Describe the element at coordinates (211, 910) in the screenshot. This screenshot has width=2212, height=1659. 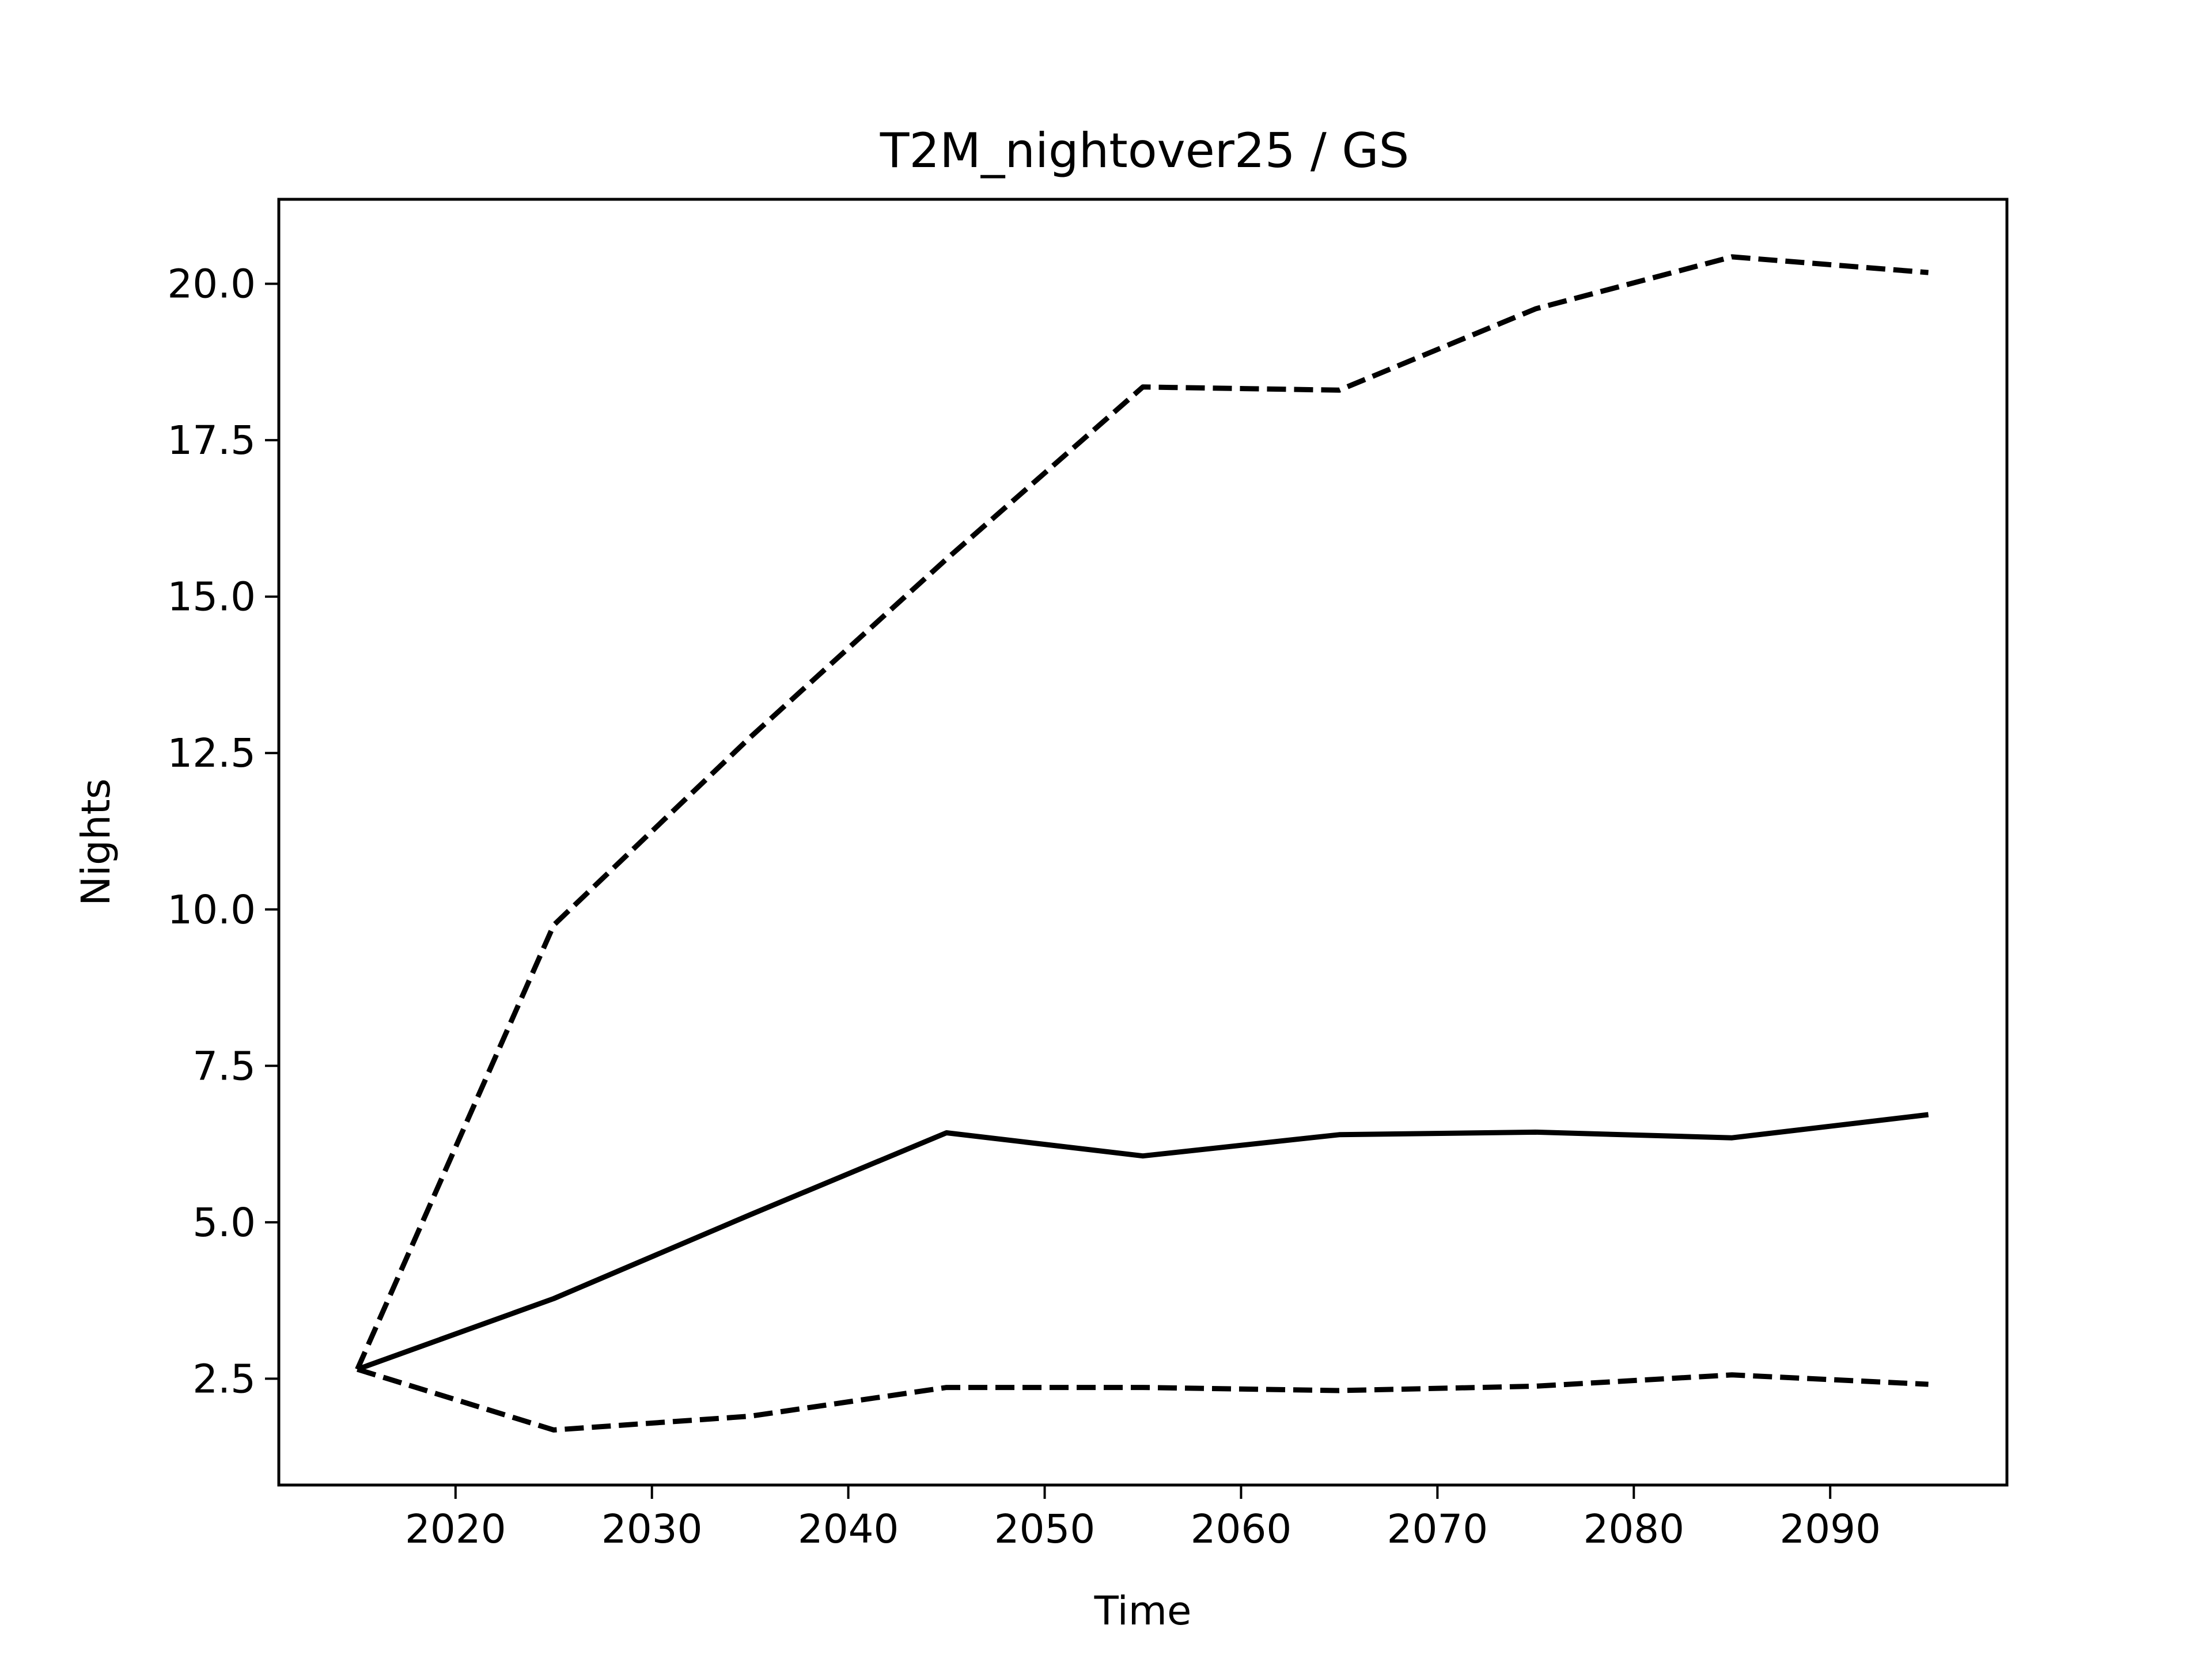
I see `y-tick-label: 10.0` at that location.